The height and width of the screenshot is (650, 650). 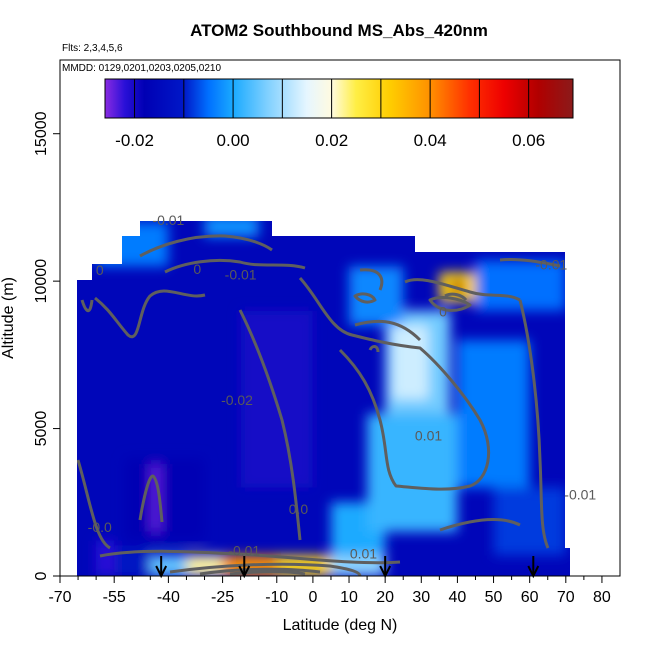 What do you see at coordinates (237, 400) in the screenshot?
I see `contour-label: -0.02` at bounding box center [237, 400].